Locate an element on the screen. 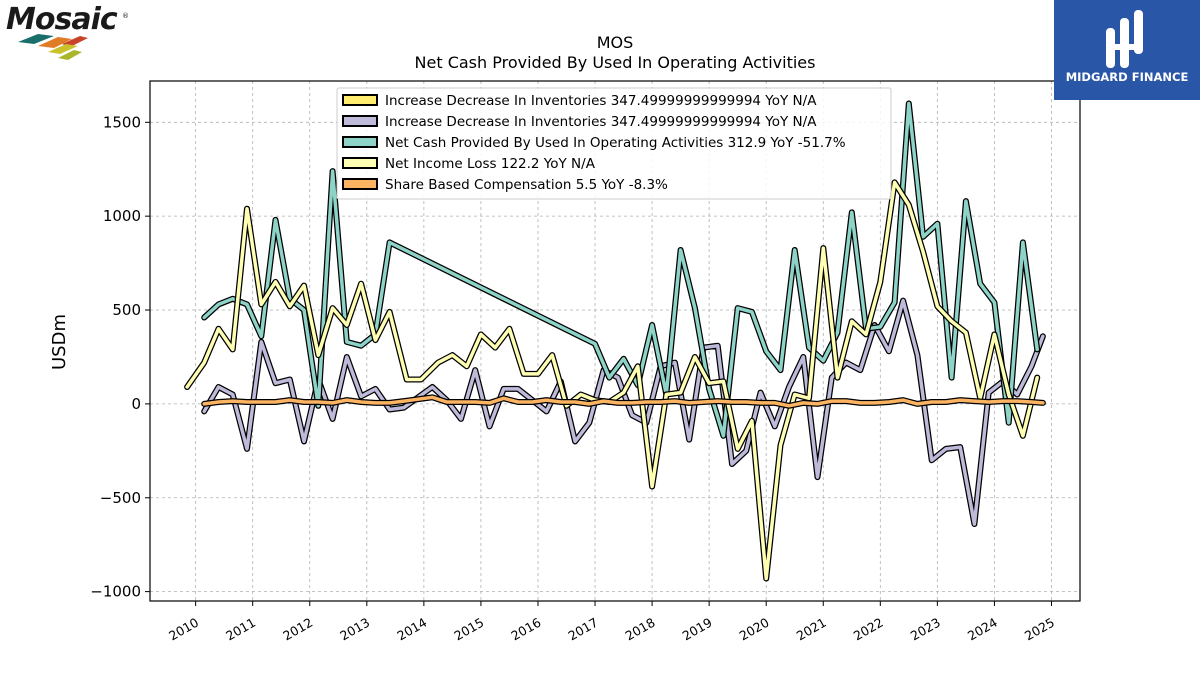 The height and width of the screenshot is (675, 1200). x-tick-label: 2017 is located at coordinates (582, 629).